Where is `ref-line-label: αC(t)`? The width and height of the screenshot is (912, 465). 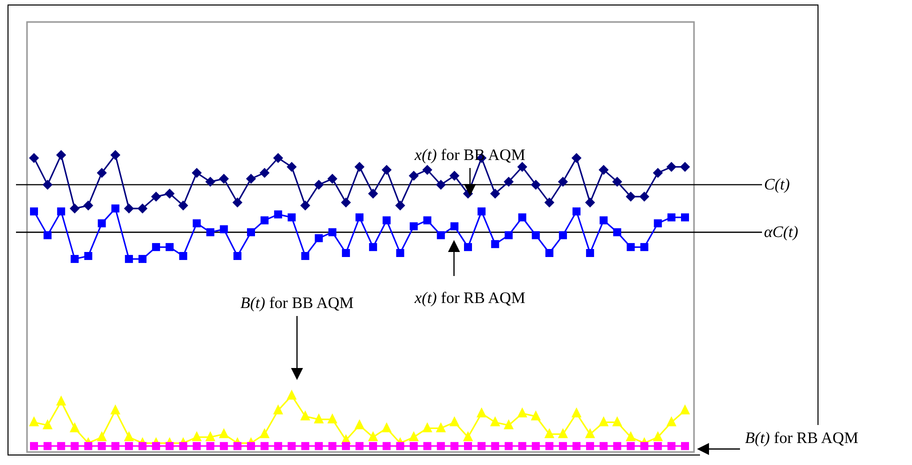 ref-line-label: αC(t) is located at coordinates (781, 233).